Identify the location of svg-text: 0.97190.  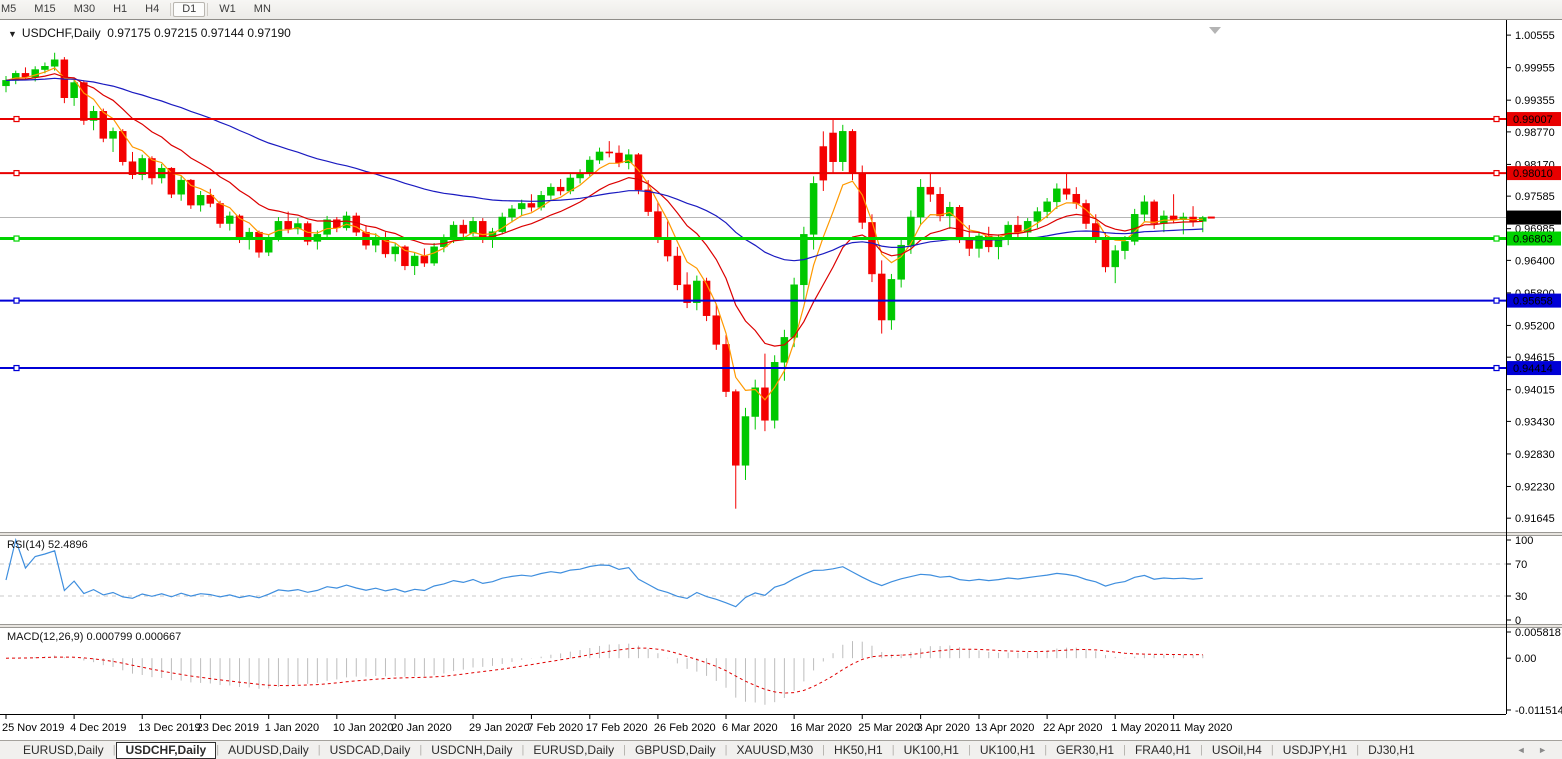
(1533, 219).